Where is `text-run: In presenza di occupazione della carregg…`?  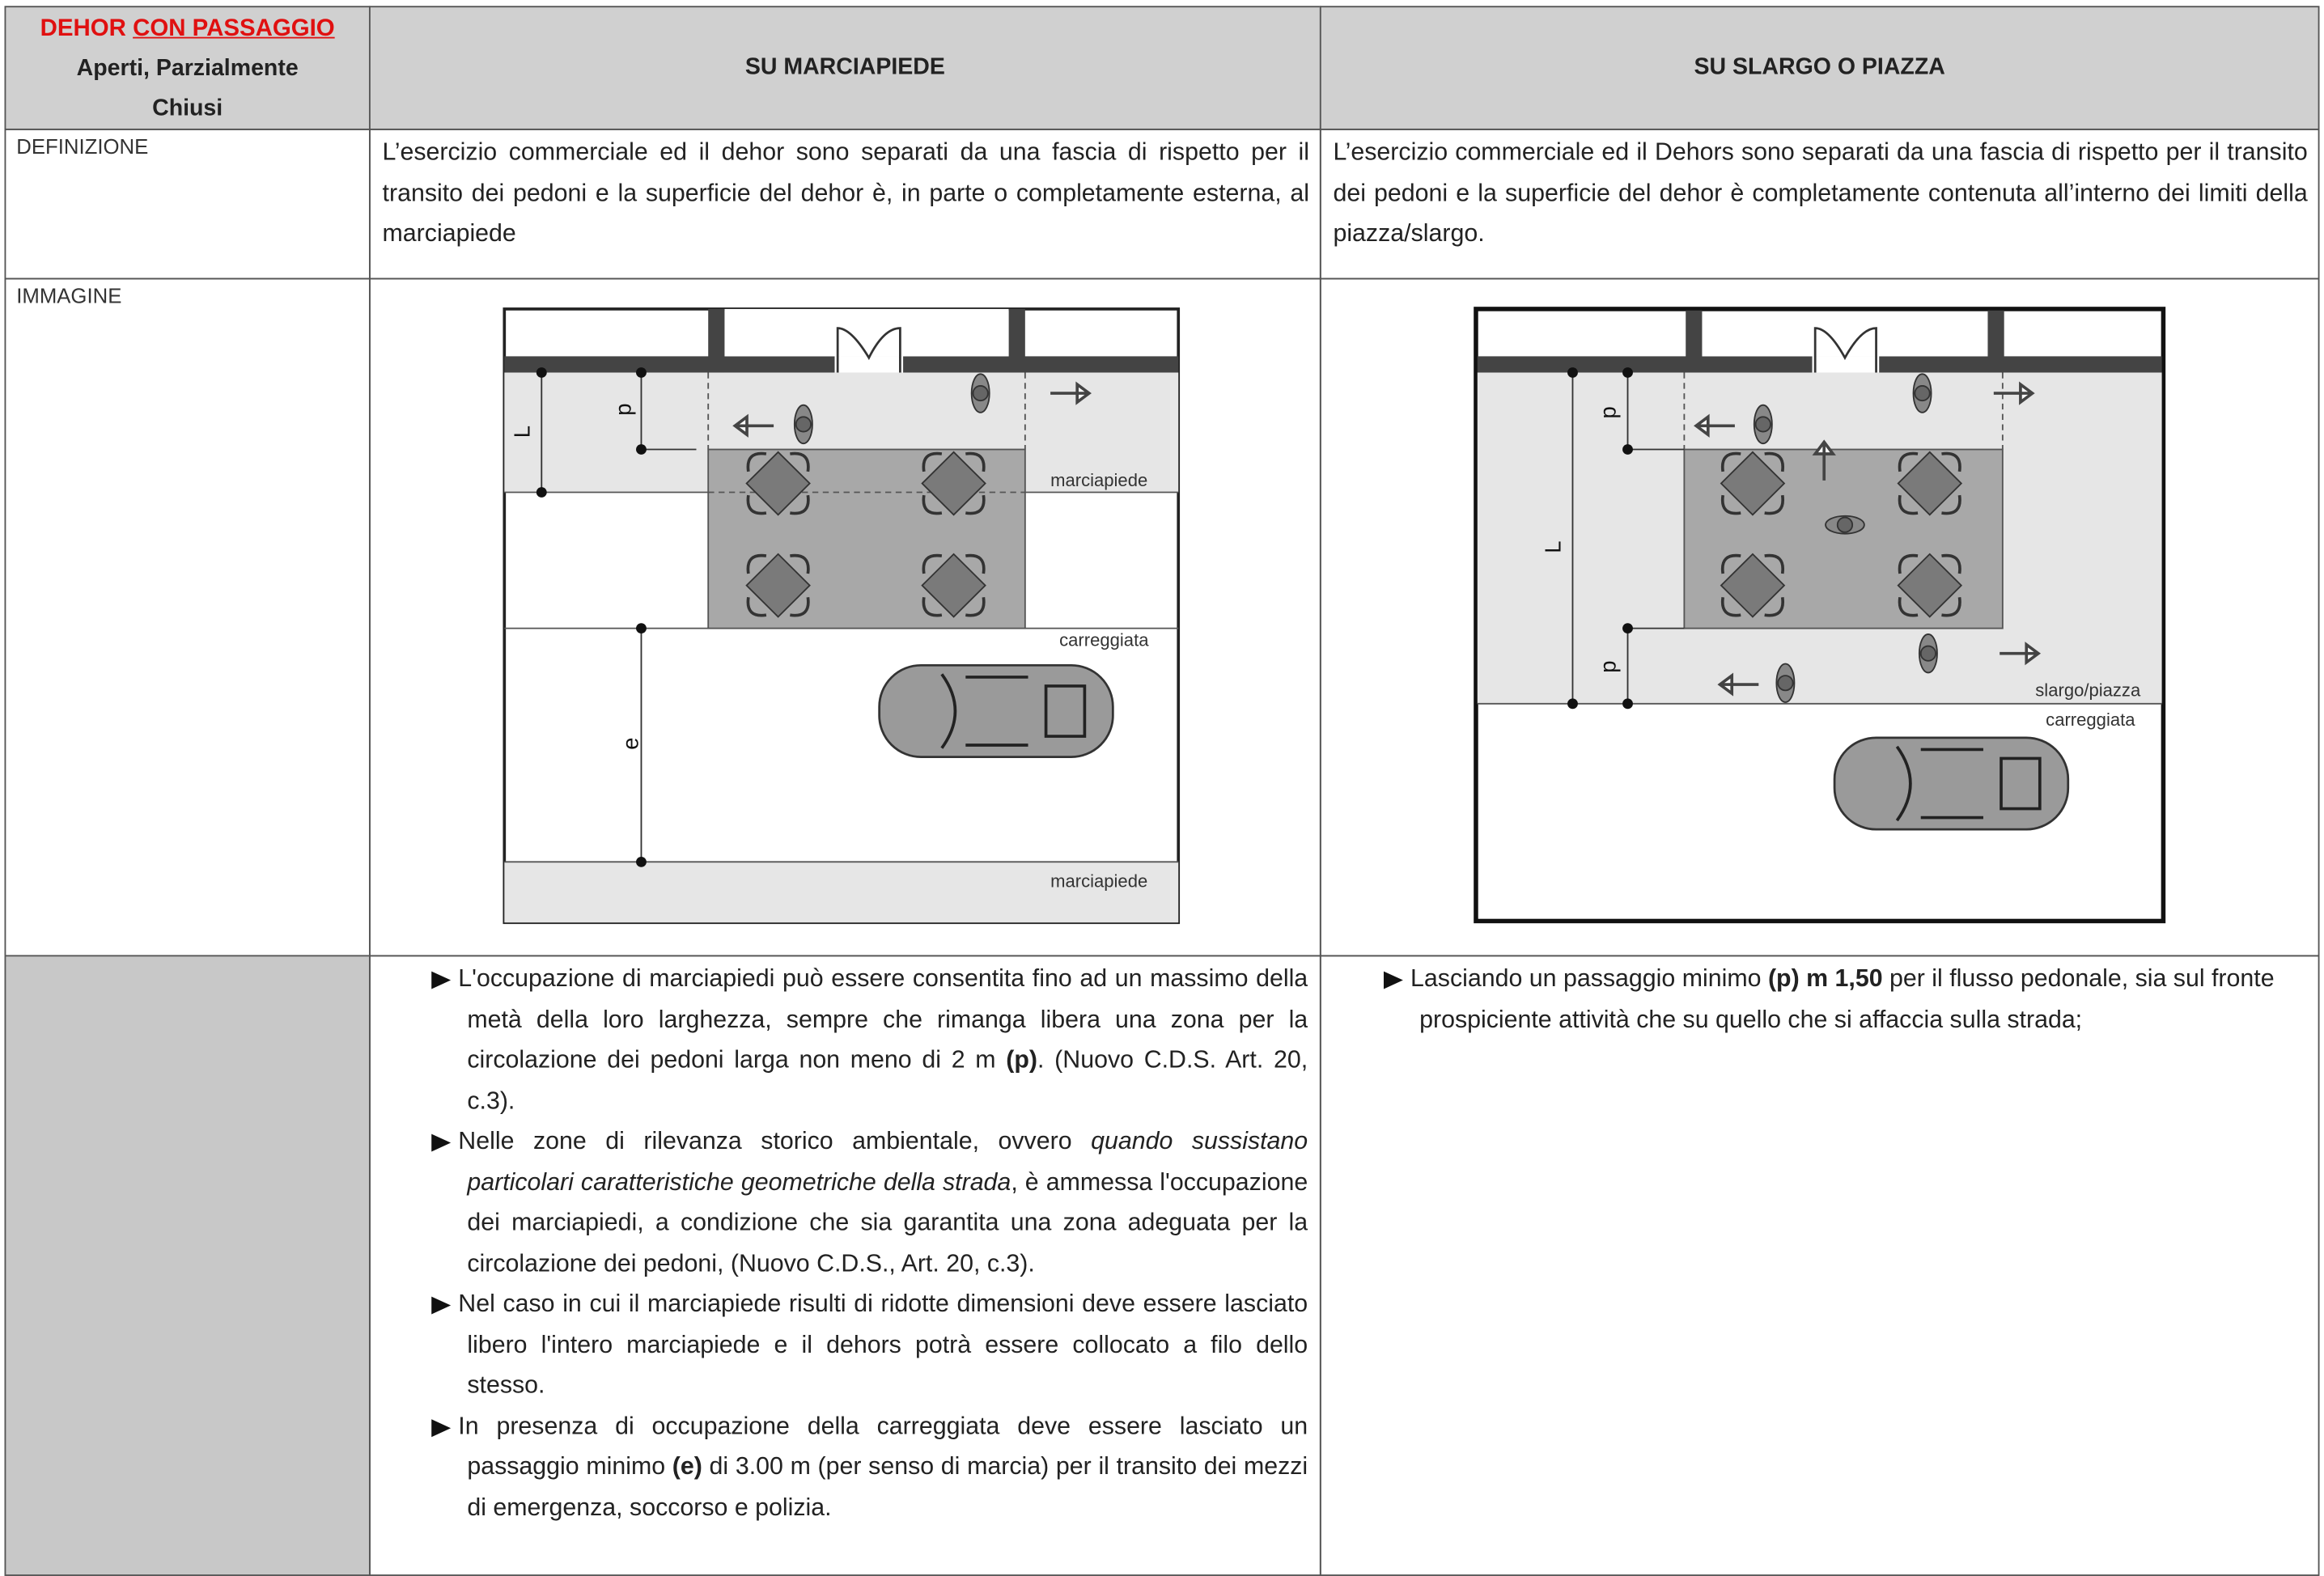 text-run: In presenza di occupazione della carregg… is located at coordinates (883, 1447).